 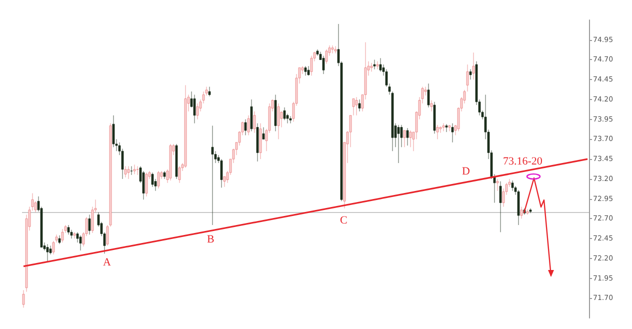 I want to click on annotation: A, so click(x=107, y=262).